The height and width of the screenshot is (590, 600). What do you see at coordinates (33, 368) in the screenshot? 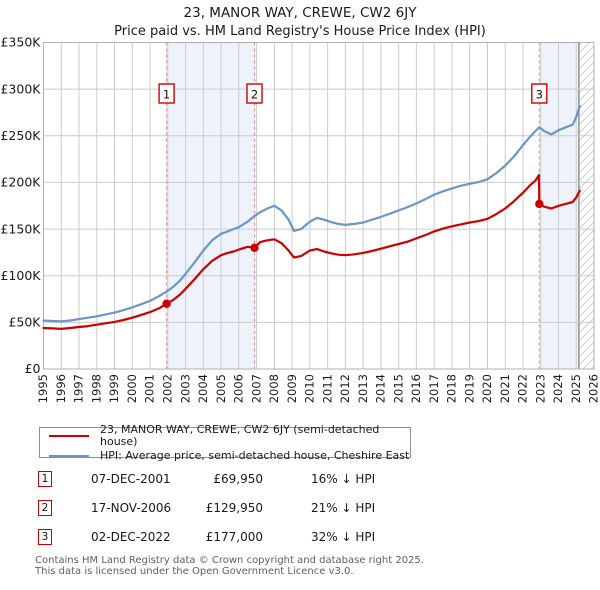
I see `y-tick-label: £0` at bounding box center [33, 368].